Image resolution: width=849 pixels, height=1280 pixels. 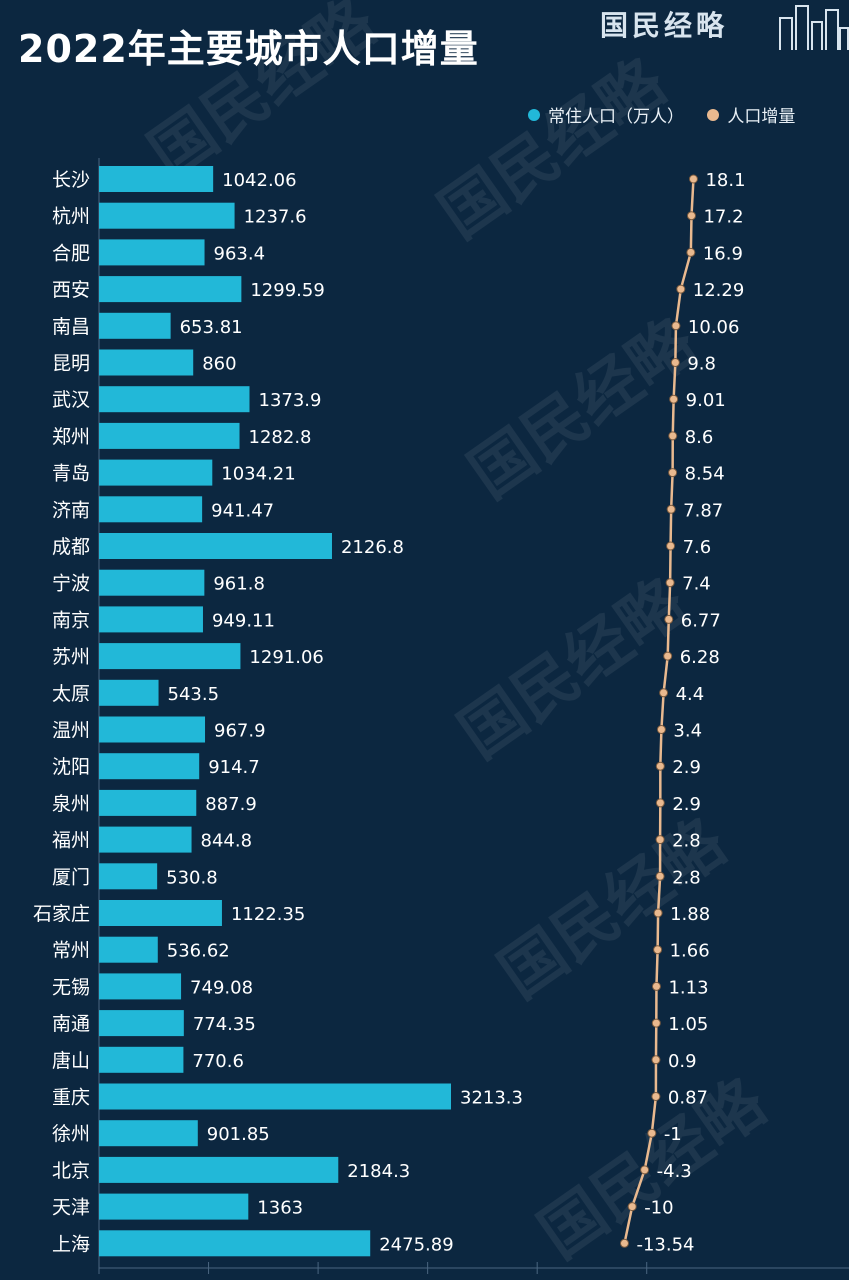 What do you see at coordinates (606, 114) in the screenshot?
I see `legend-item-population: 常住人口（万人）` at bounding box center [606, 114].